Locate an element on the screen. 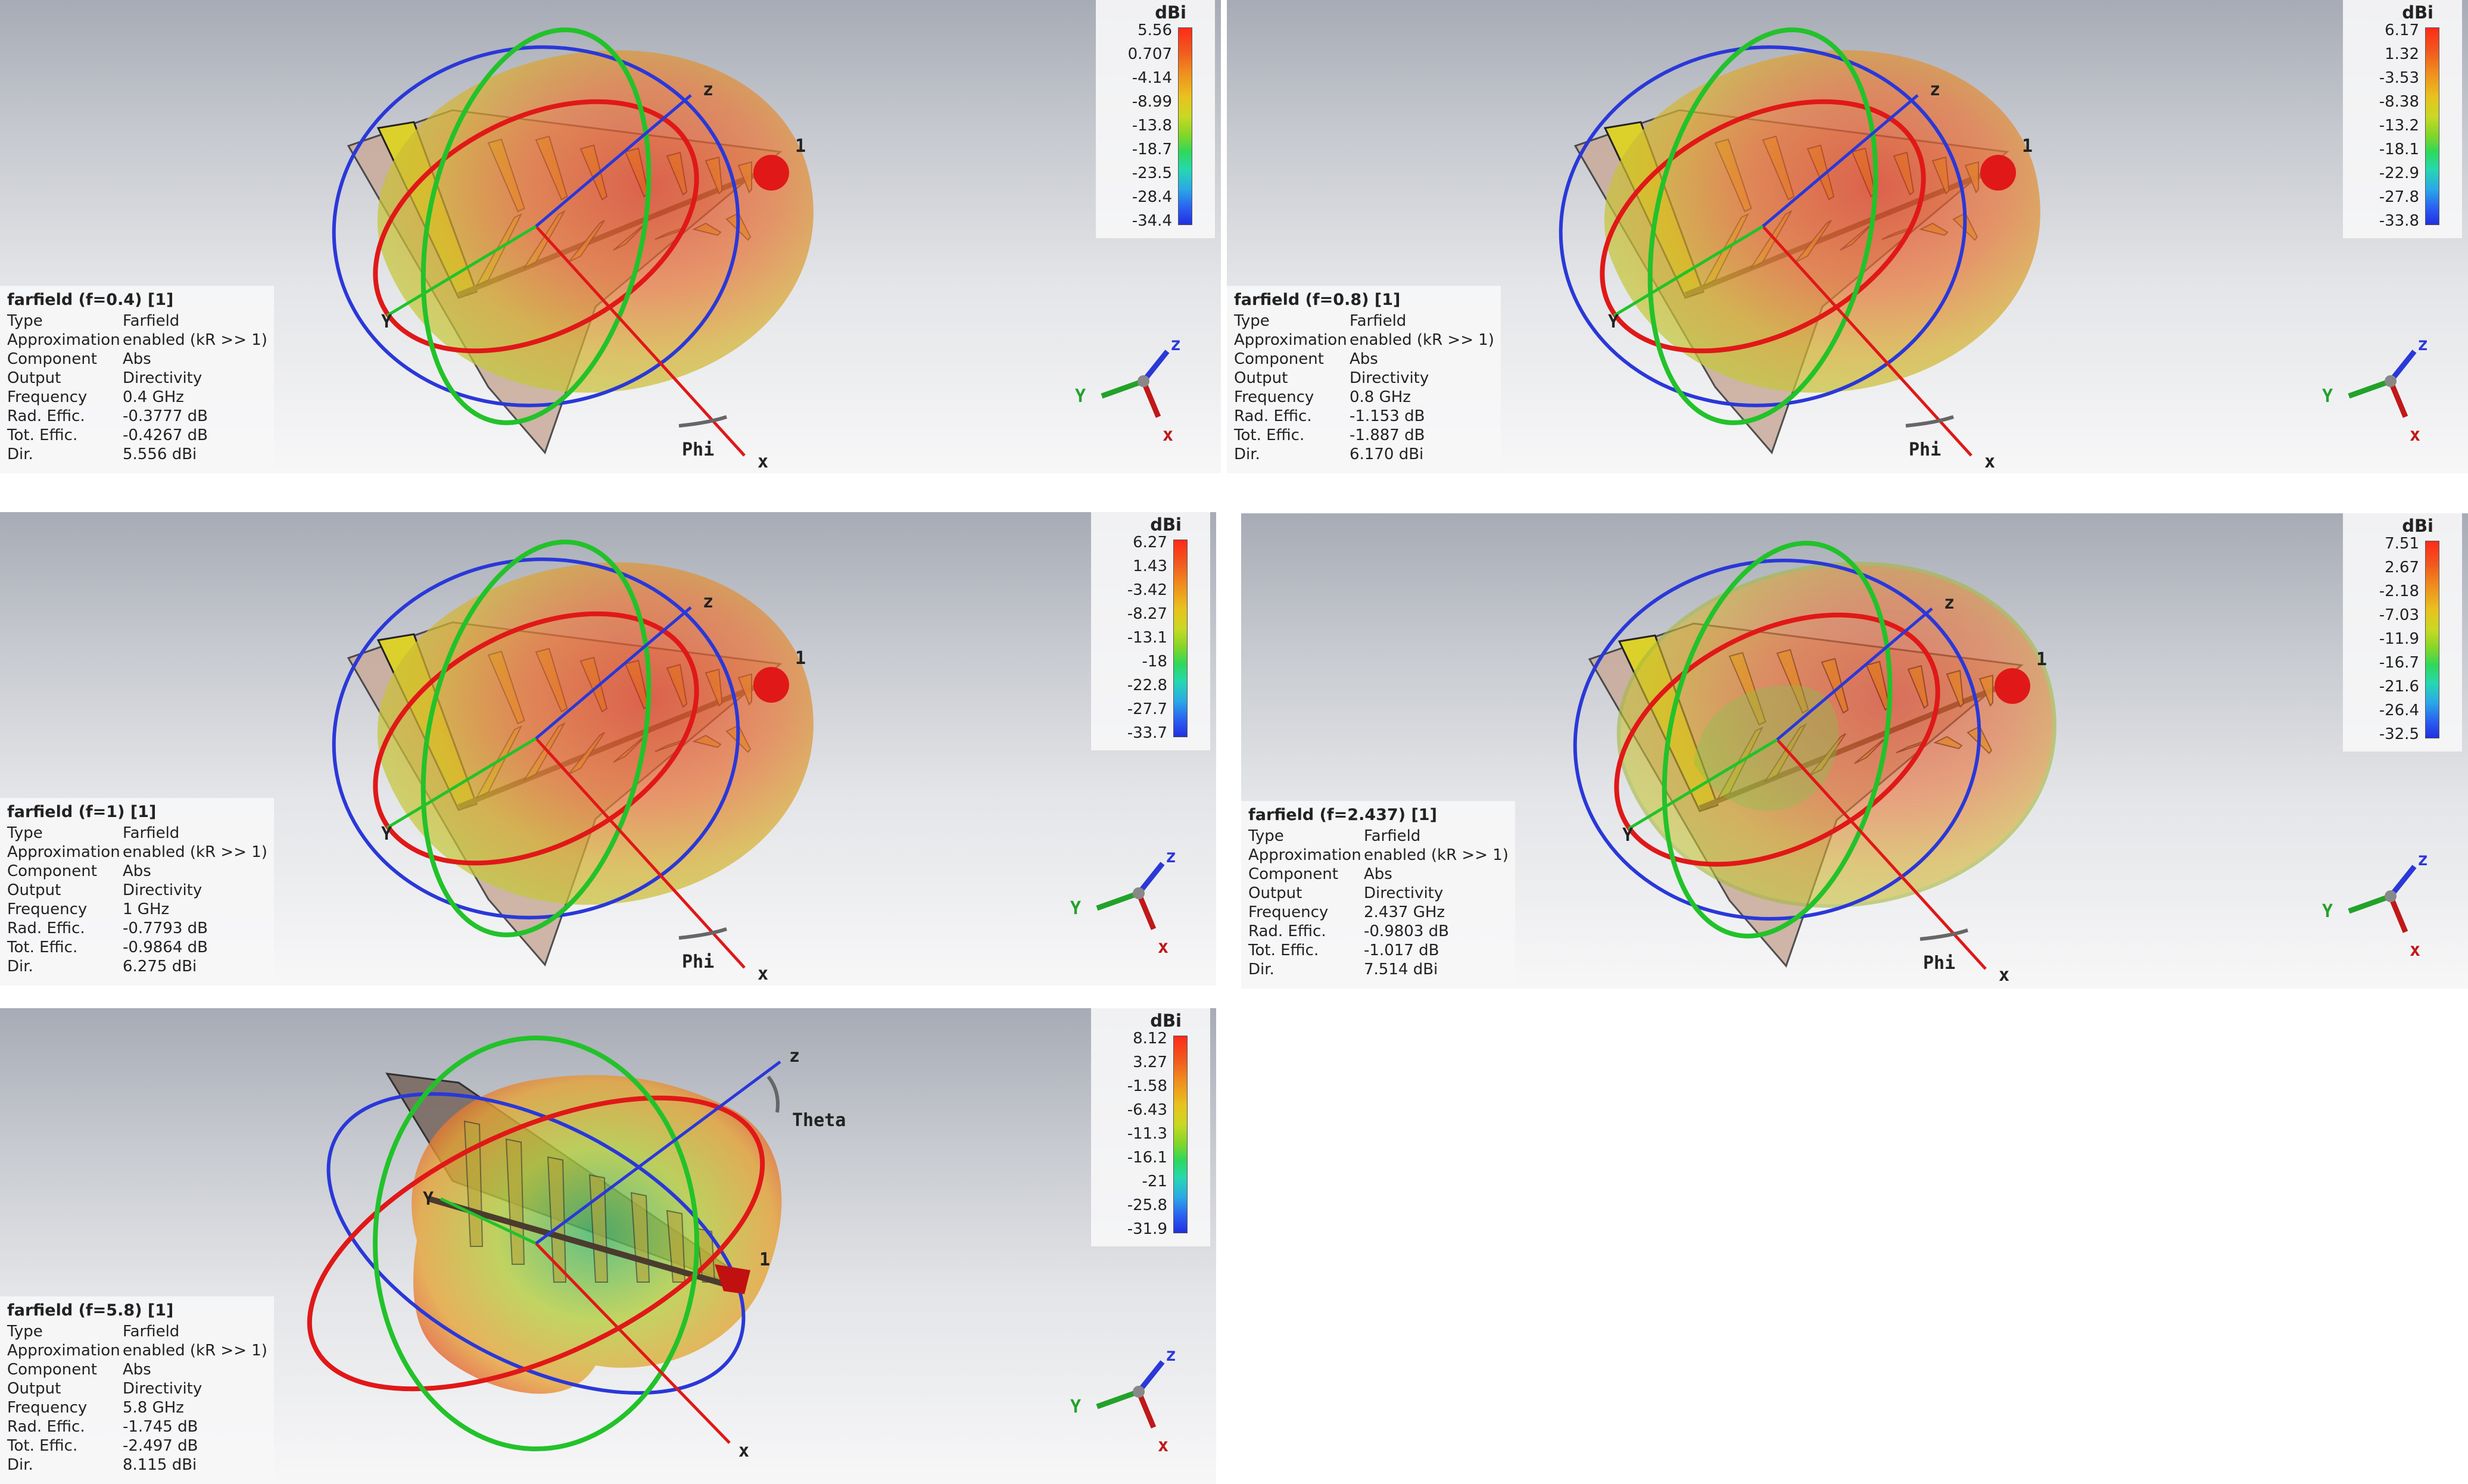 This screenshot has height=1484, width=2468. colorbar-tick-label: -32.5 is located at coordinates (2399, 734).